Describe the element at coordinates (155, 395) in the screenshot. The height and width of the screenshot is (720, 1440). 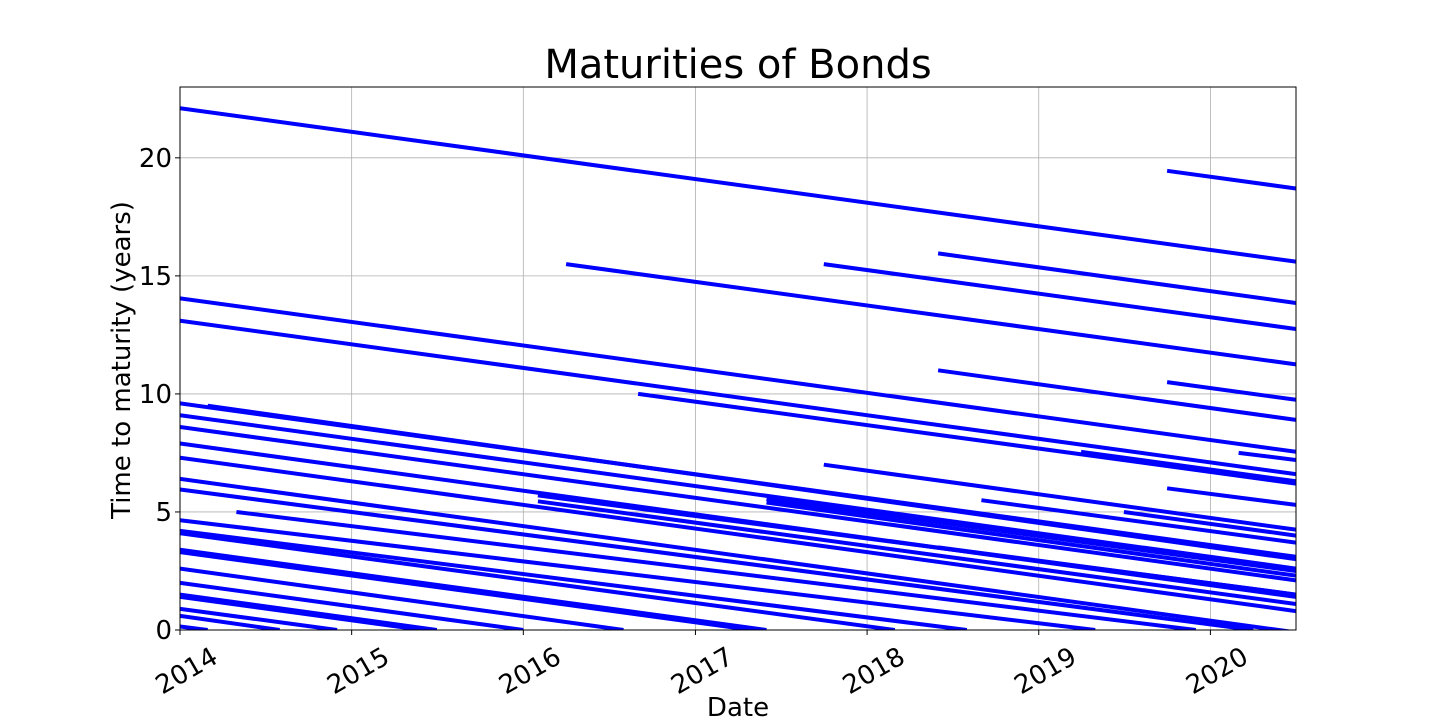
I see `y-tick-label: 10` at that location.